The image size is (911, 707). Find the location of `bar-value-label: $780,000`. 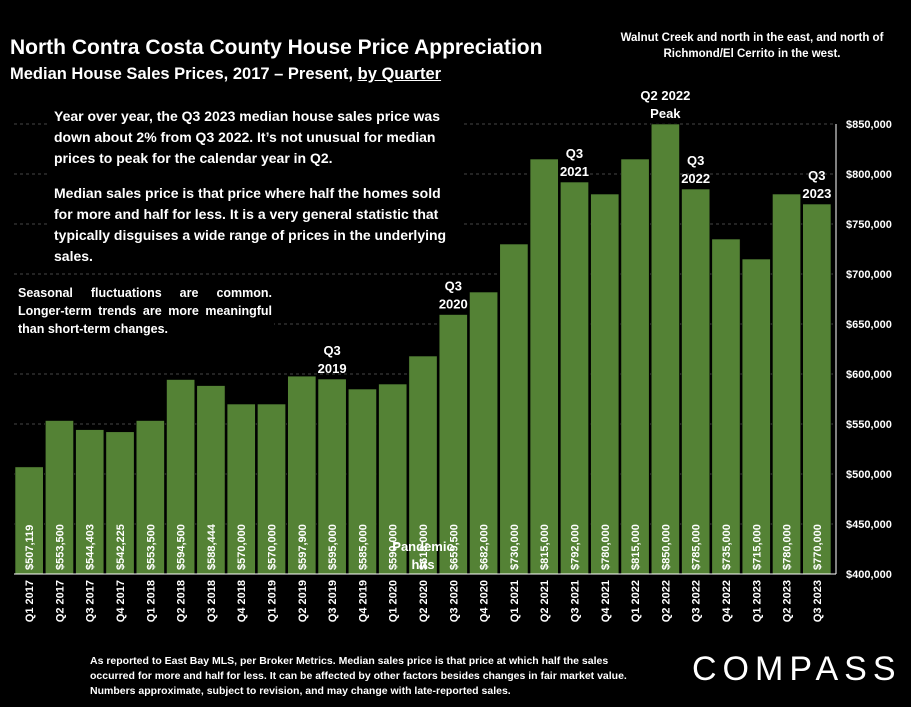

bar-value-label: $780,000 is located at coordinates (788, 547).